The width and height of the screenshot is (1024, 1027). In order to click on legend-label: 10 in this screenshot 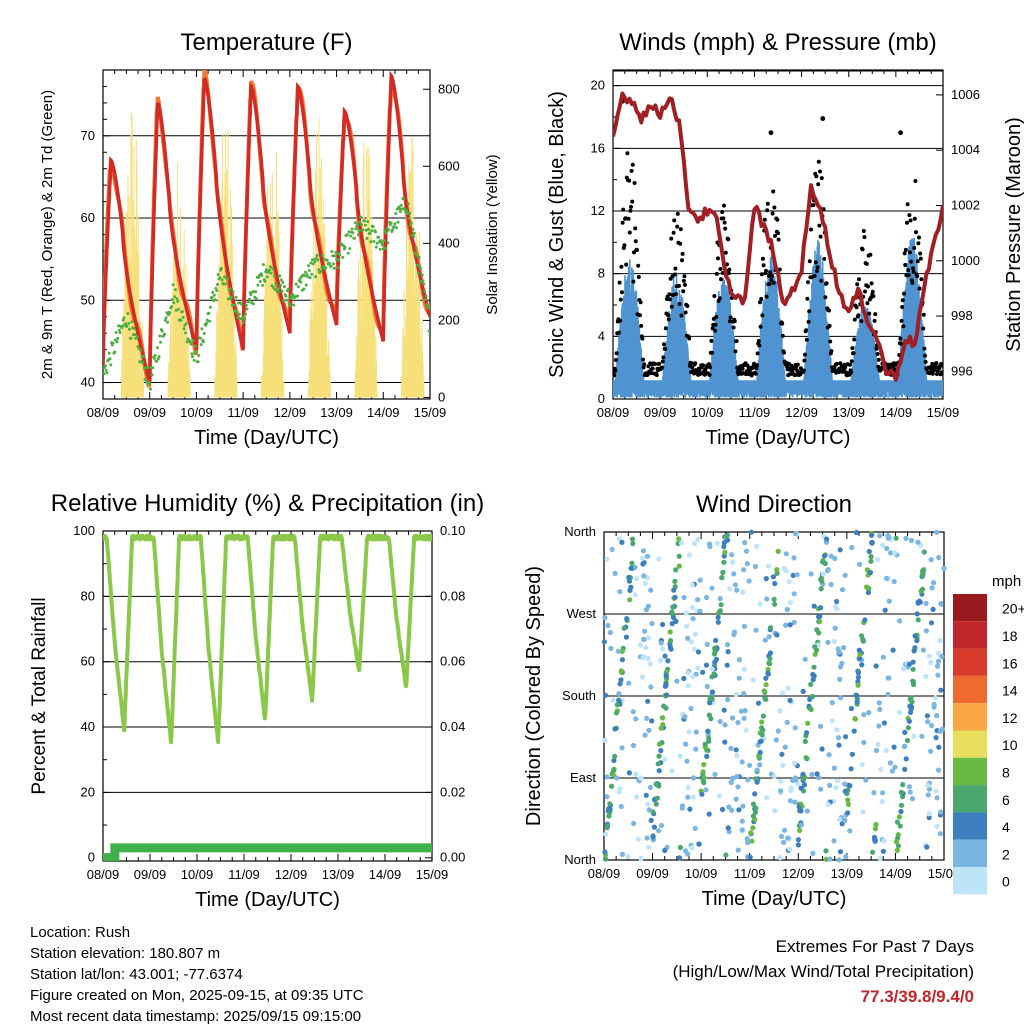, I will do `click(1010, 745)`.